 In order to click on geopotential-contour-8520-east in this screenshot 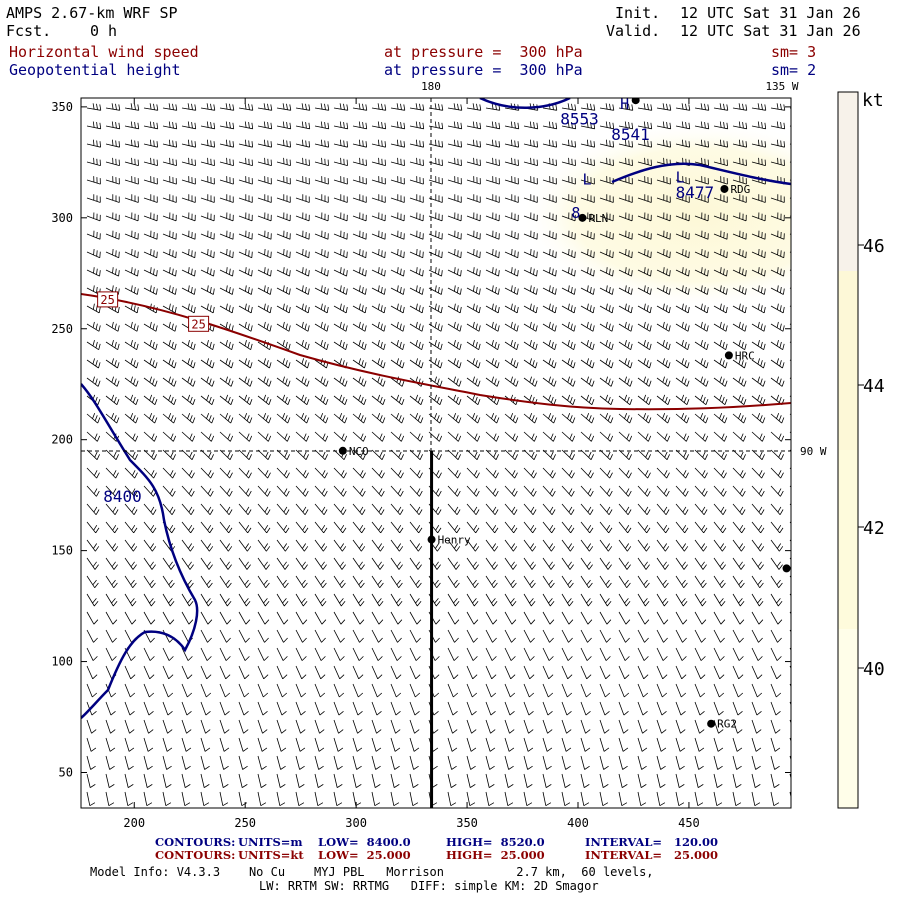, I will do `click(701, 174)`.